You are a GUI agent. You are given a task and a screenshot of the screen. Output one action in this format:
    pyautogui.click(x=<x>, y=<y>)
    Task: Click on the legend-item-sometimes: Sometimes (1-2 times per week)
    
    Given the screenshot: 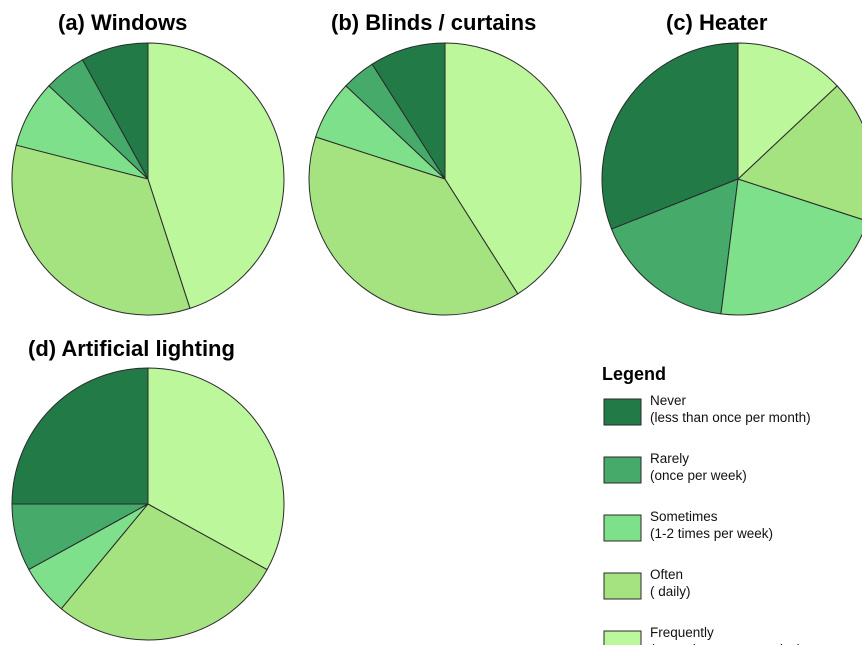 What is the action you would take?
    pyautogui.click(x=688, y=525)
    